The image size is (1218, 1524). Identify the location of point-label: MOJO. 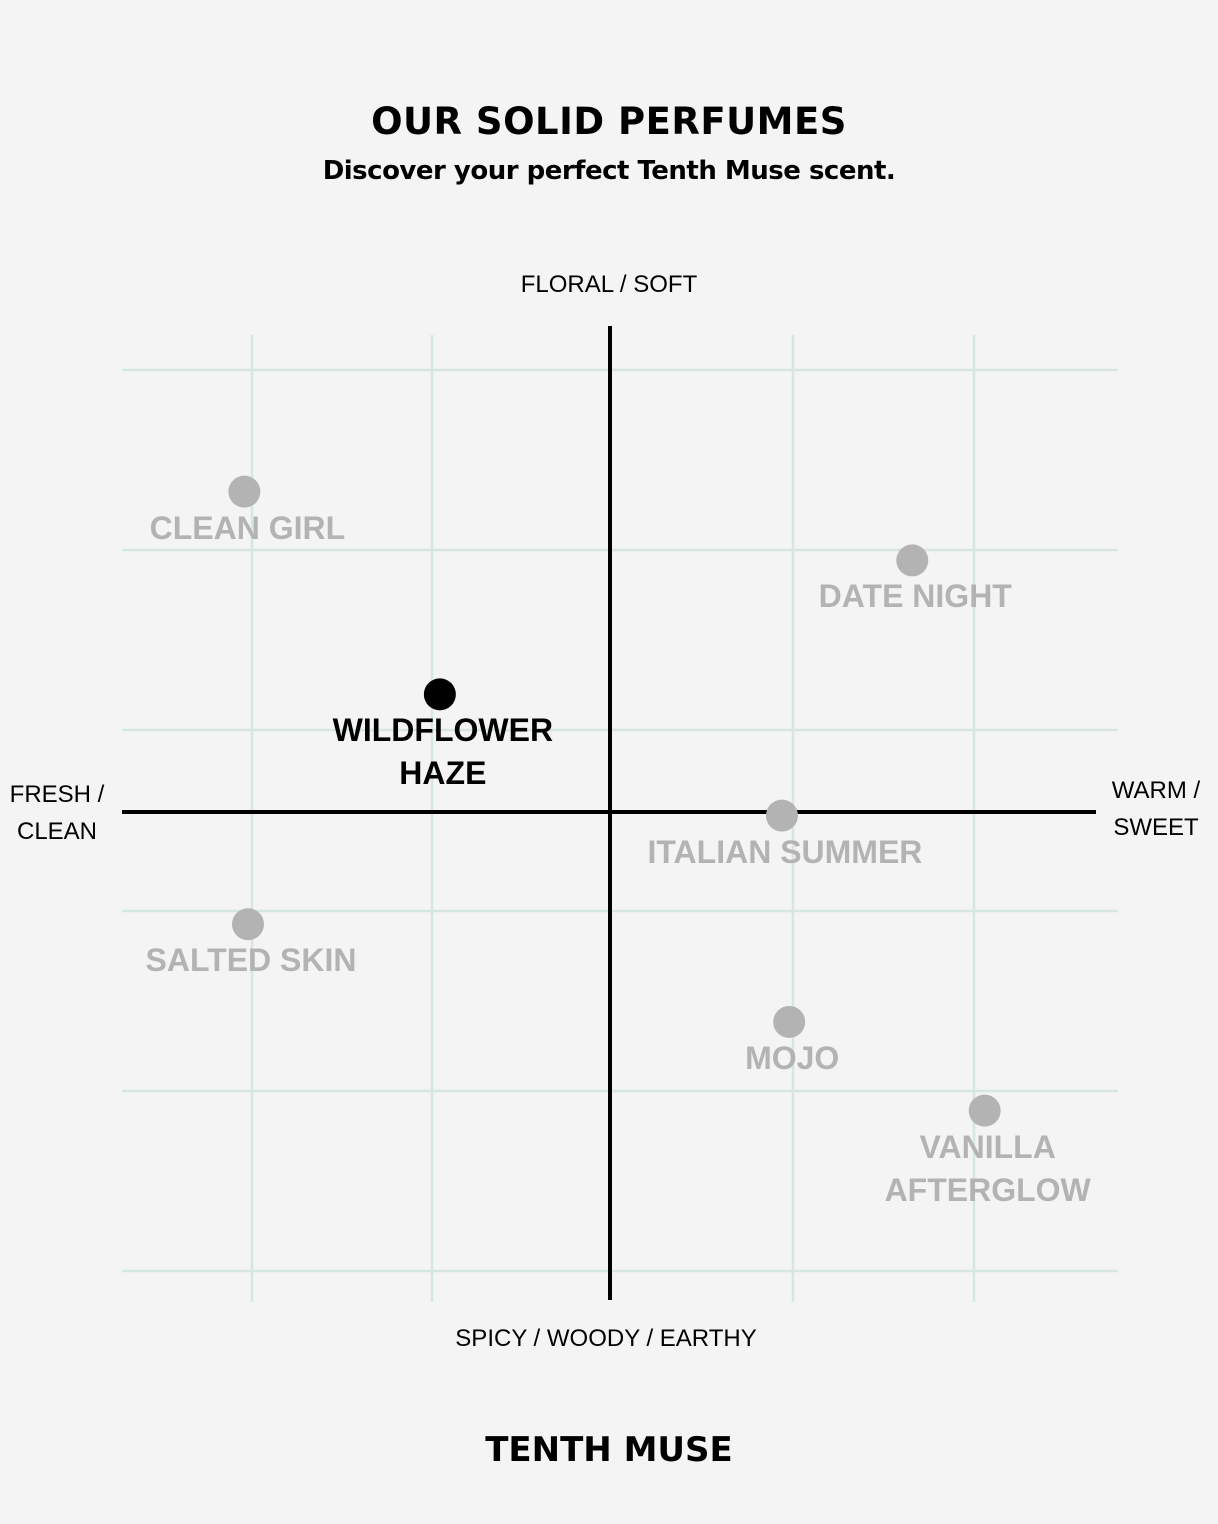
(792, 1057).